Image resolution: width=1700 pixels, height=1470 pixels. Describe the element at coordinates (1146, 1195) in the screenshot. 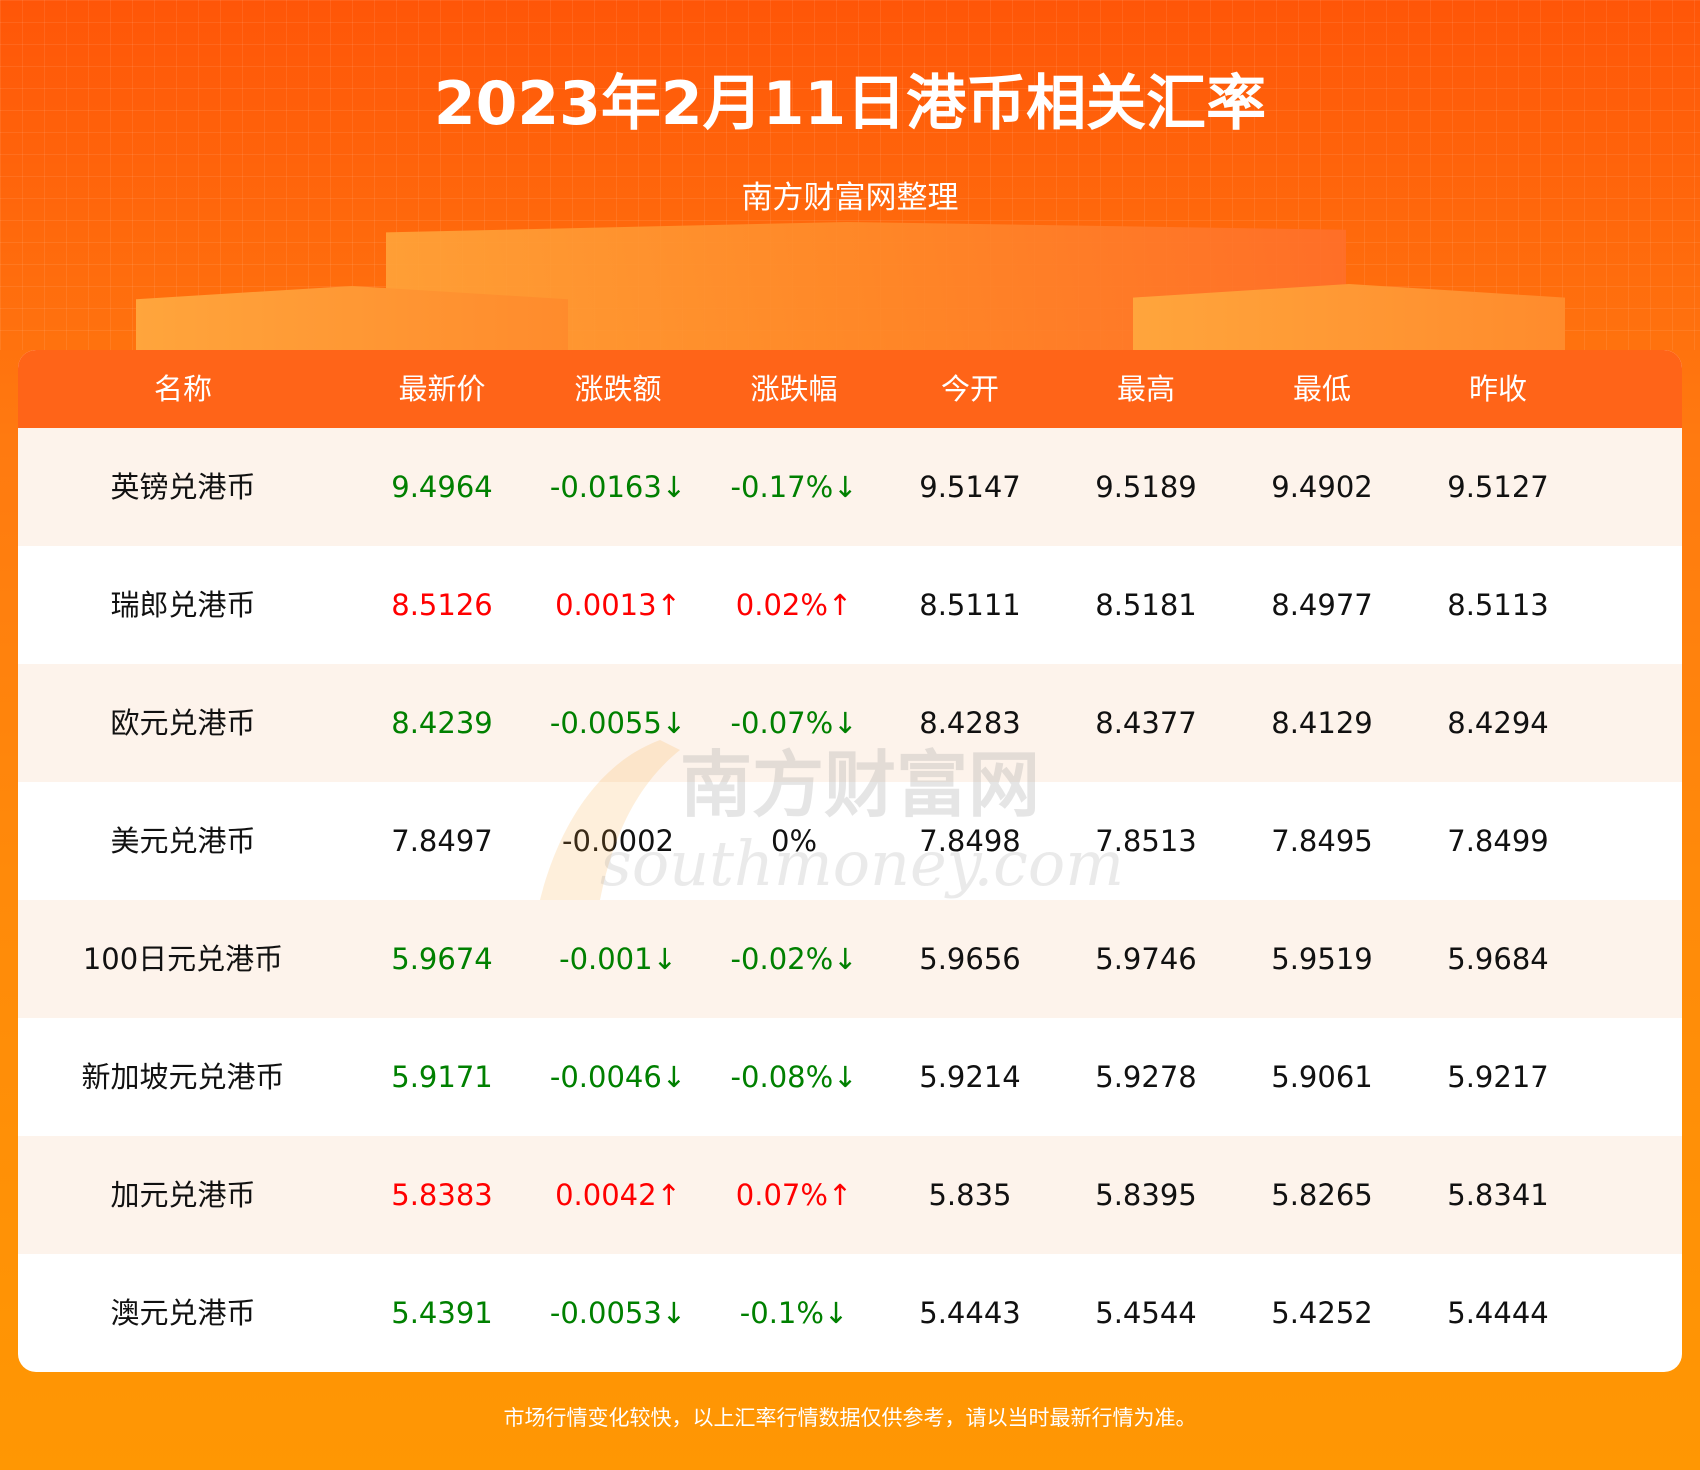

I see `cell-high: 5.8395` at that location.